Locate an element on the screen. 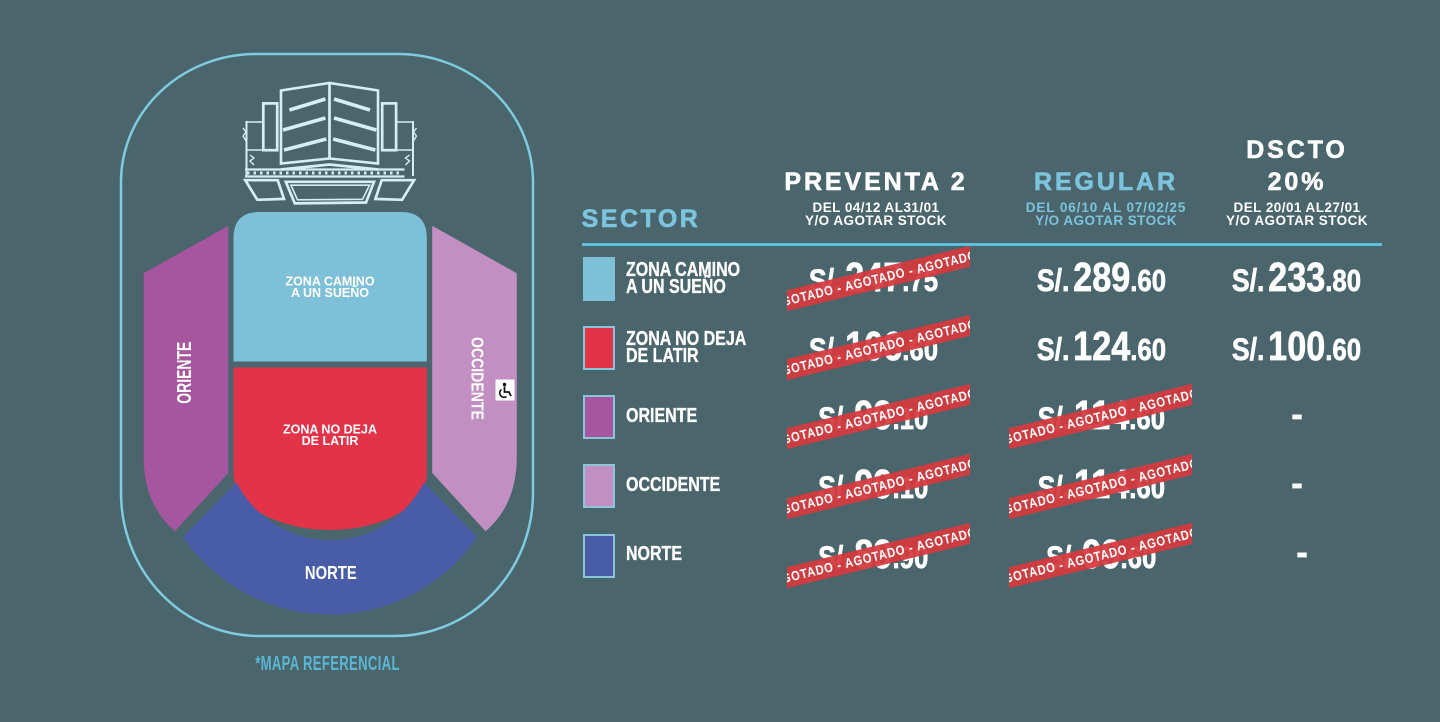  svg-text: A UN SUEÑO is located at coordinates (330, 292).